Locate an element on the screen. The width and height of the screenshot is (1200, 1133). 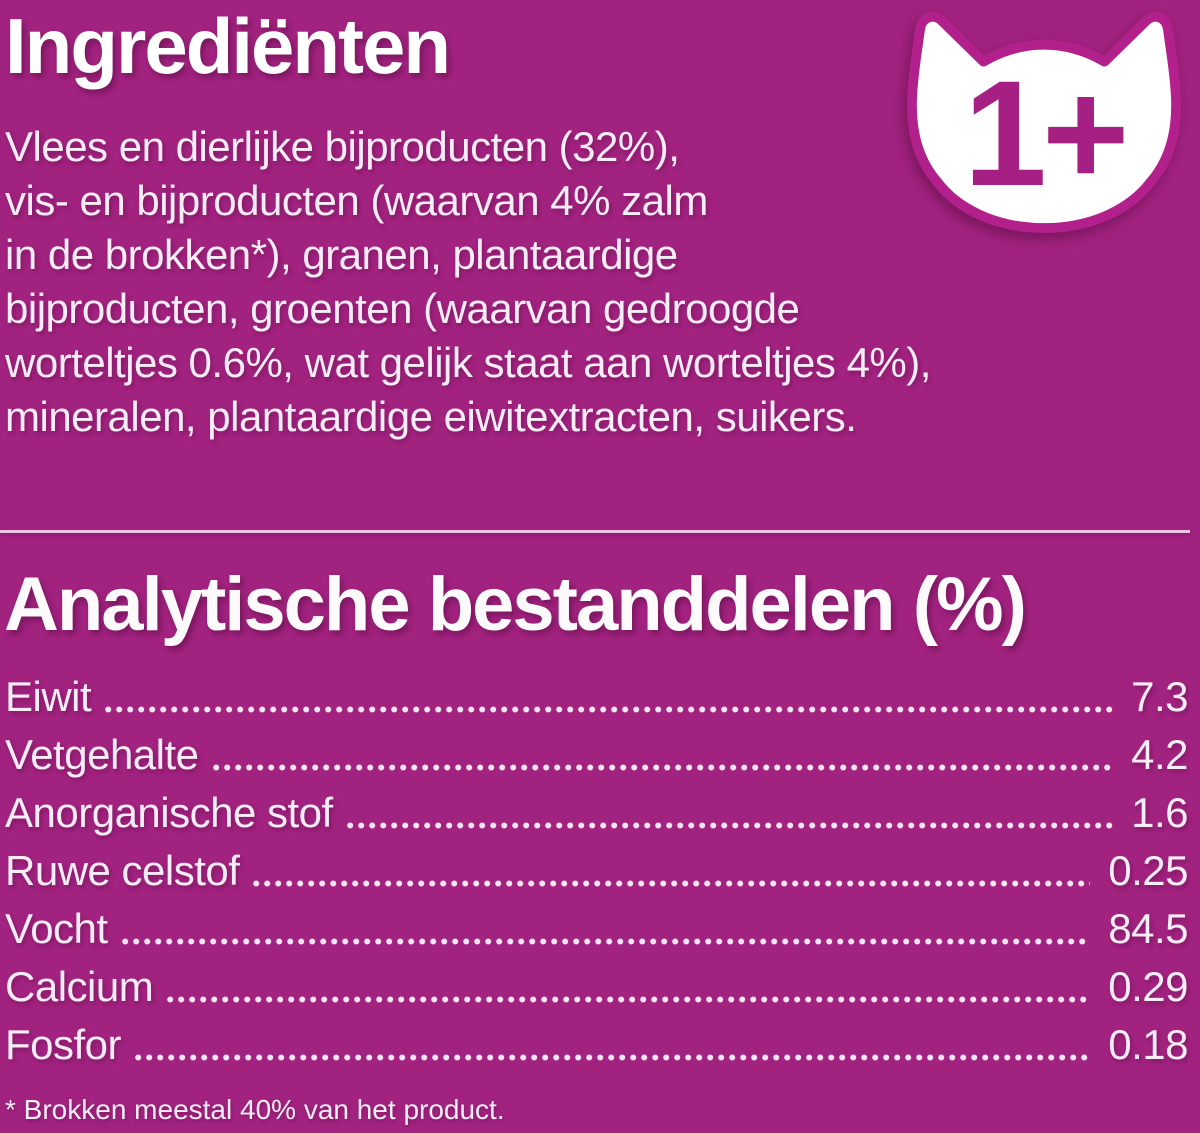
row-value: 84.5 is located at coordinates (1148, 928).